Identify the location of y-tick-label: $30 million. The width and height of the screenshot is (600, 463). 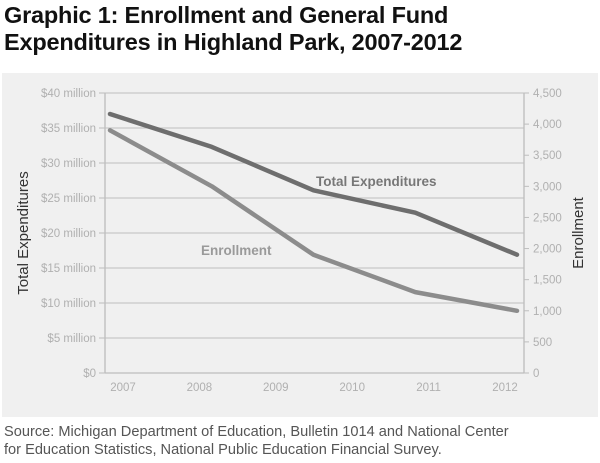
(68, 164).